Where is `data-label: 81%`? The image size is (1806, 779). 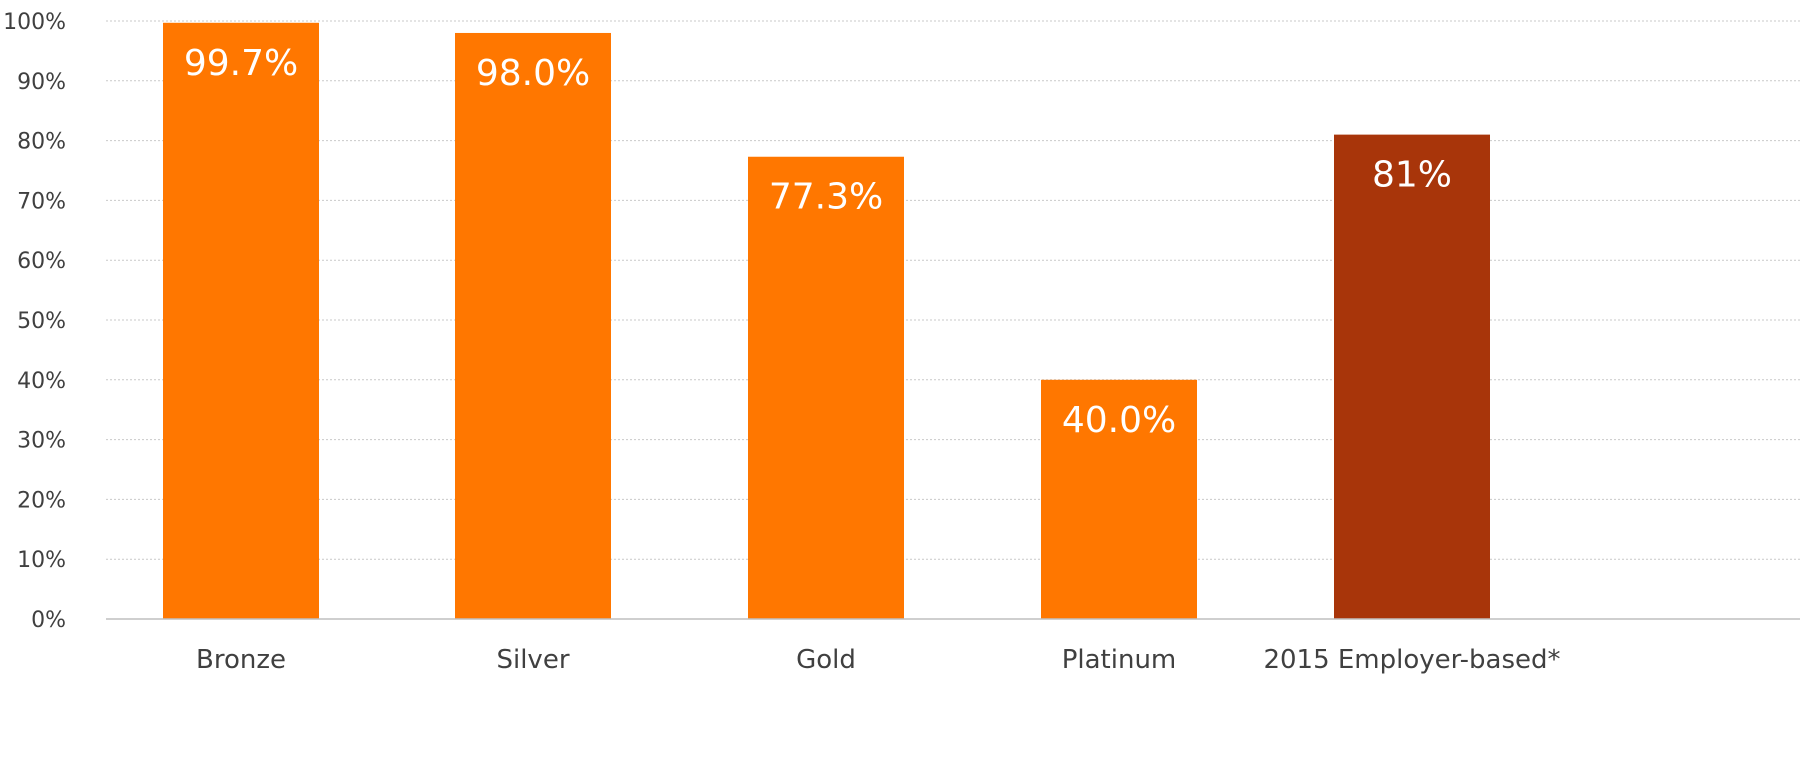
data-label: 81% is located at coordinates (1412, 175).